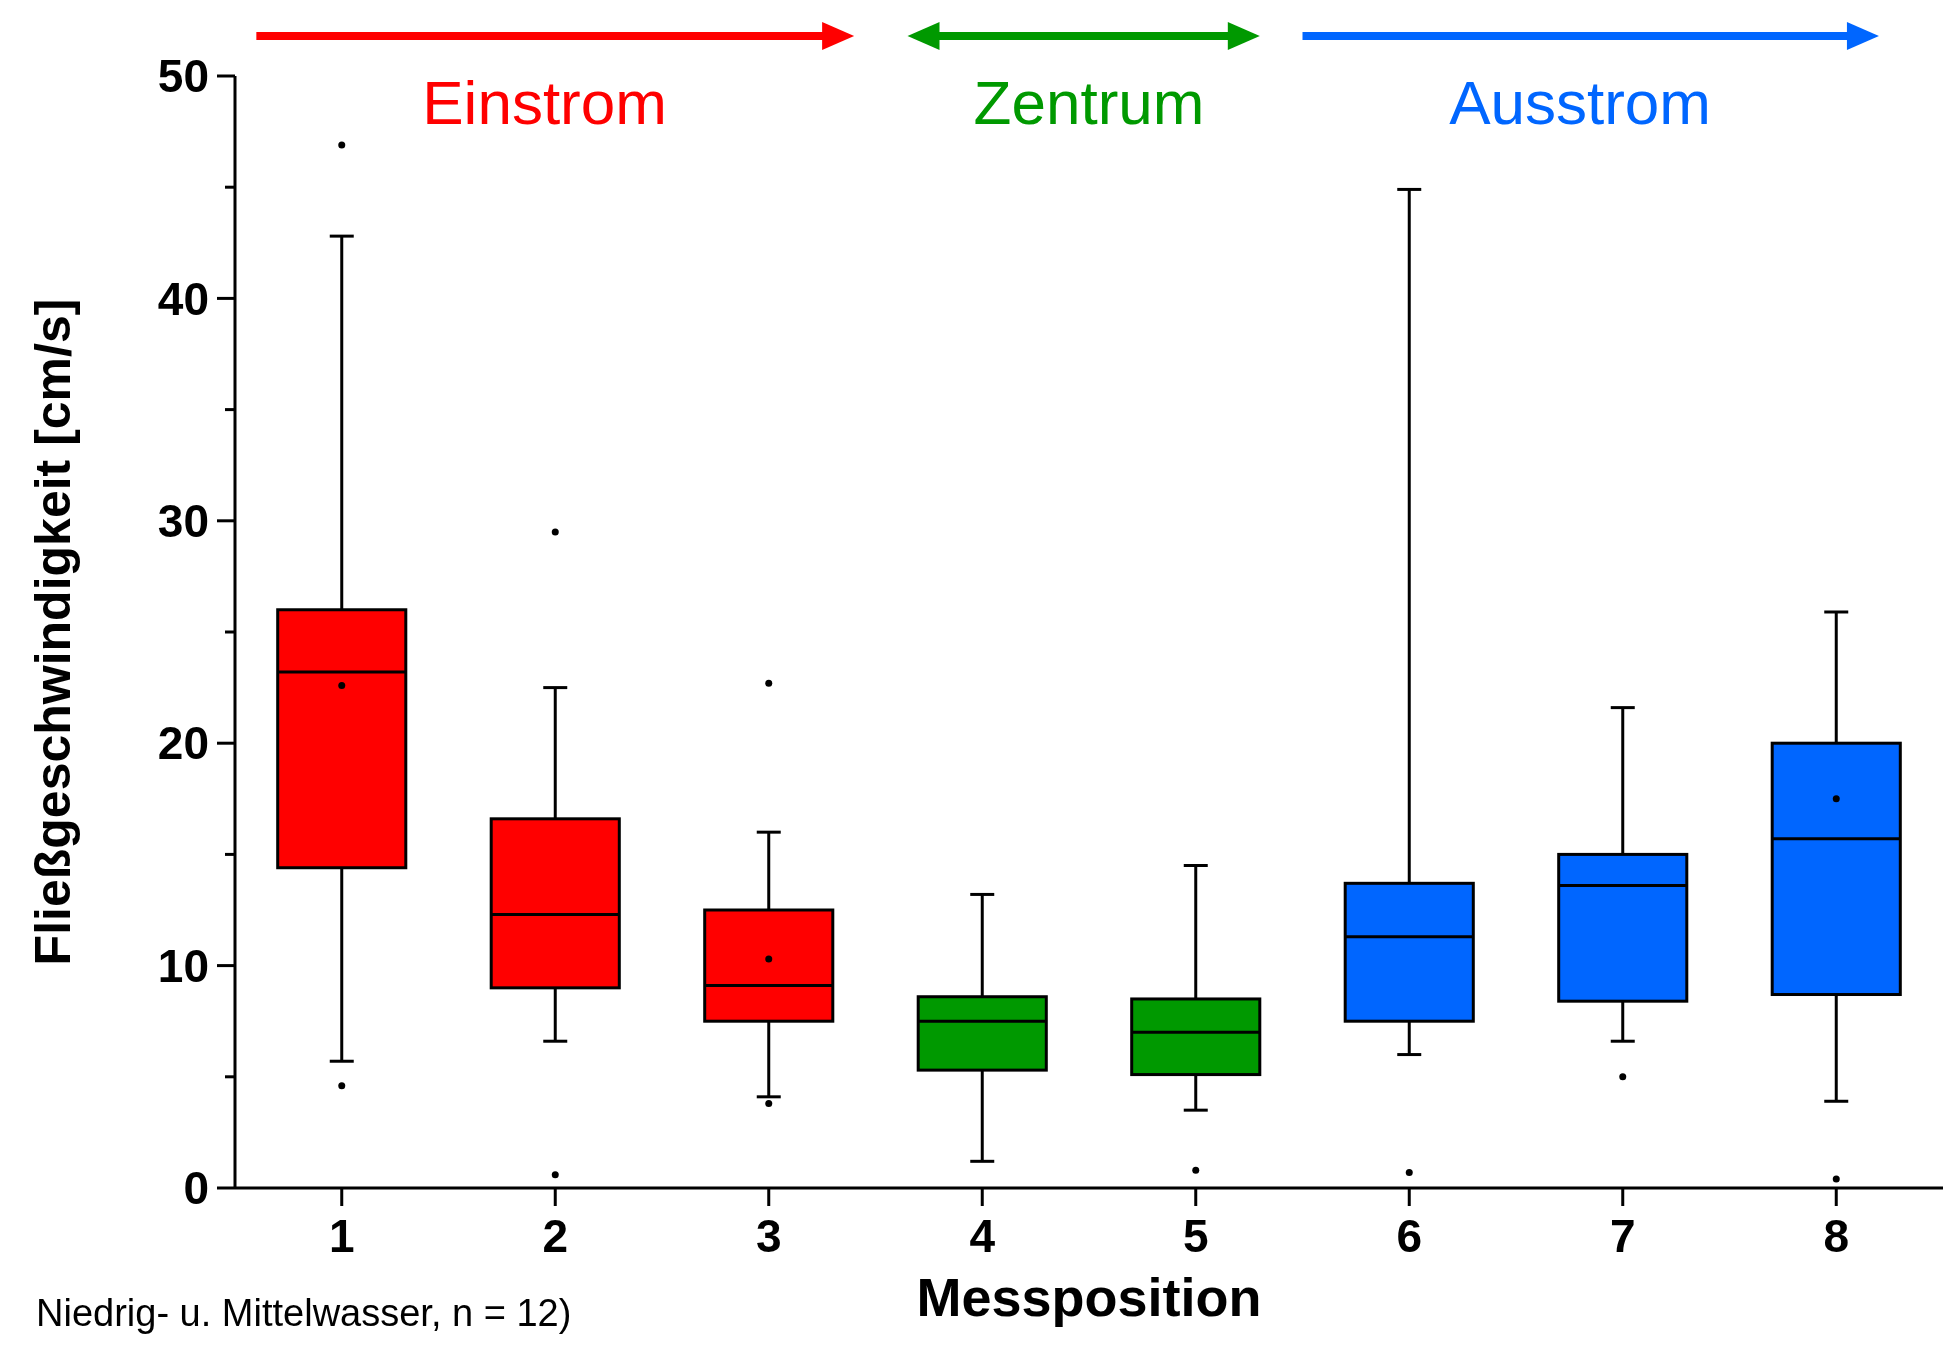 Image resolution: width=1951 pixels, height=1346 pixels. Describe the element at coordinates (544, 102) in the screenshot. I see `annotation: Einstrom` at that location.